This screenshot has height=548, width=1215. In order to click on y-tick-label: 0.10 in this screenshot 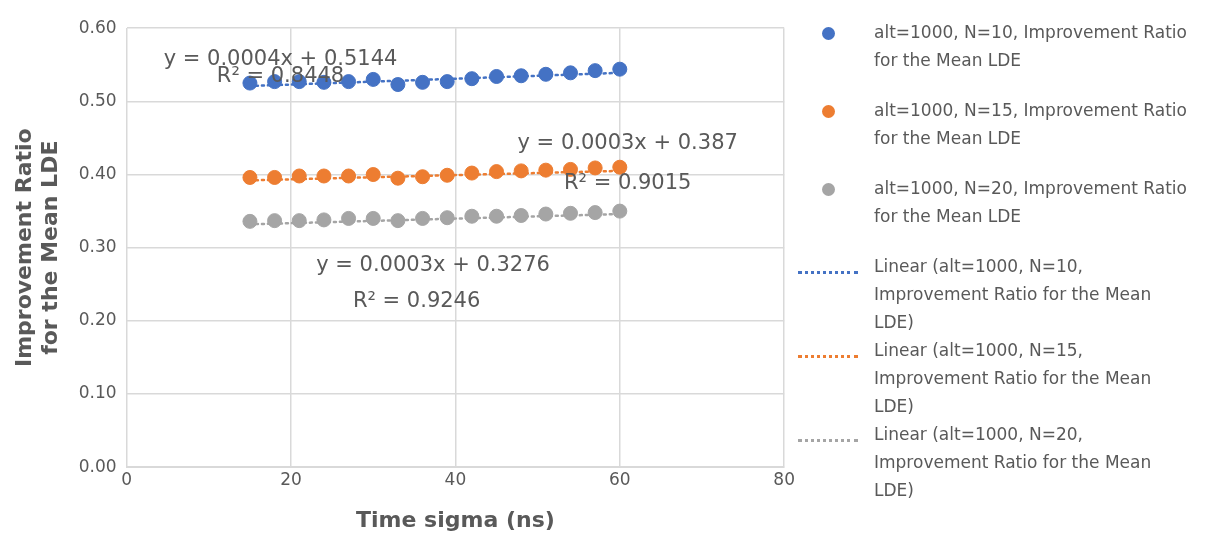, I will do `click(97, 392)`.